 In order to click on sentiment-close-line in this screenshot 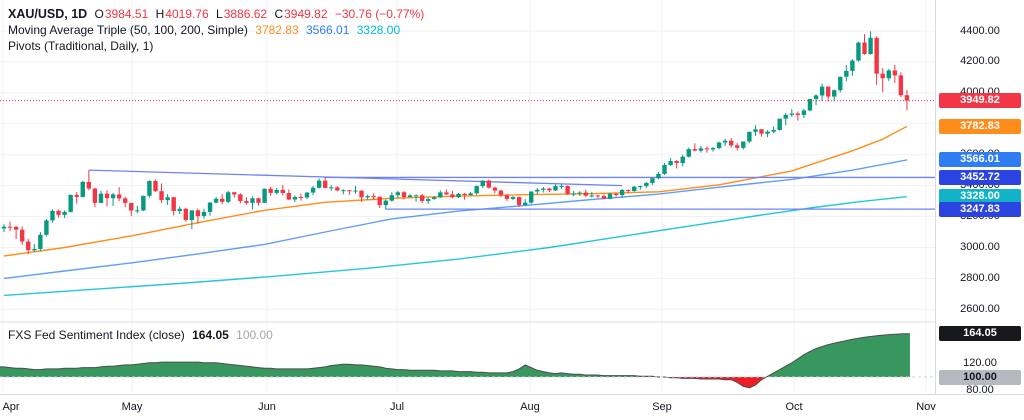, I will do `click(455, 361)`.